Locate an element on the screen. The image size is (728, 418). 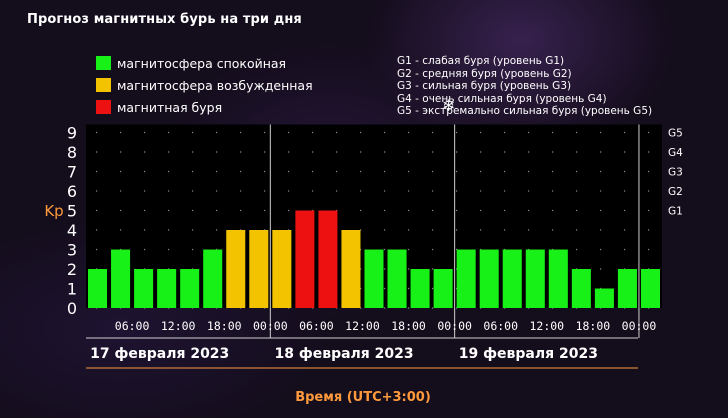
y-tick-label: 4 is located at coordinates (72, 230).